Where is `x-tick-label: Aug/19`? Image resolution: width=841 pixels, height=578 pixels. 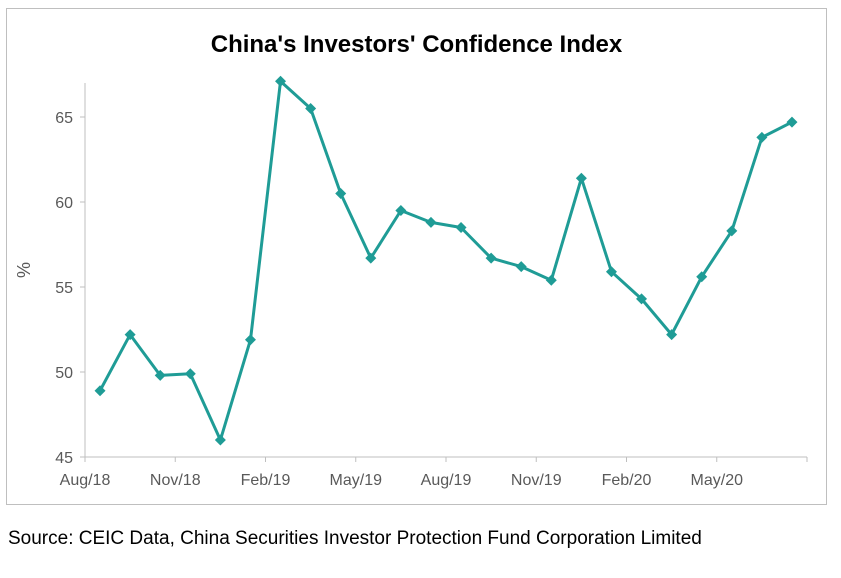
x-tick-label: Aug/19 is located at coordinates (446, 480).